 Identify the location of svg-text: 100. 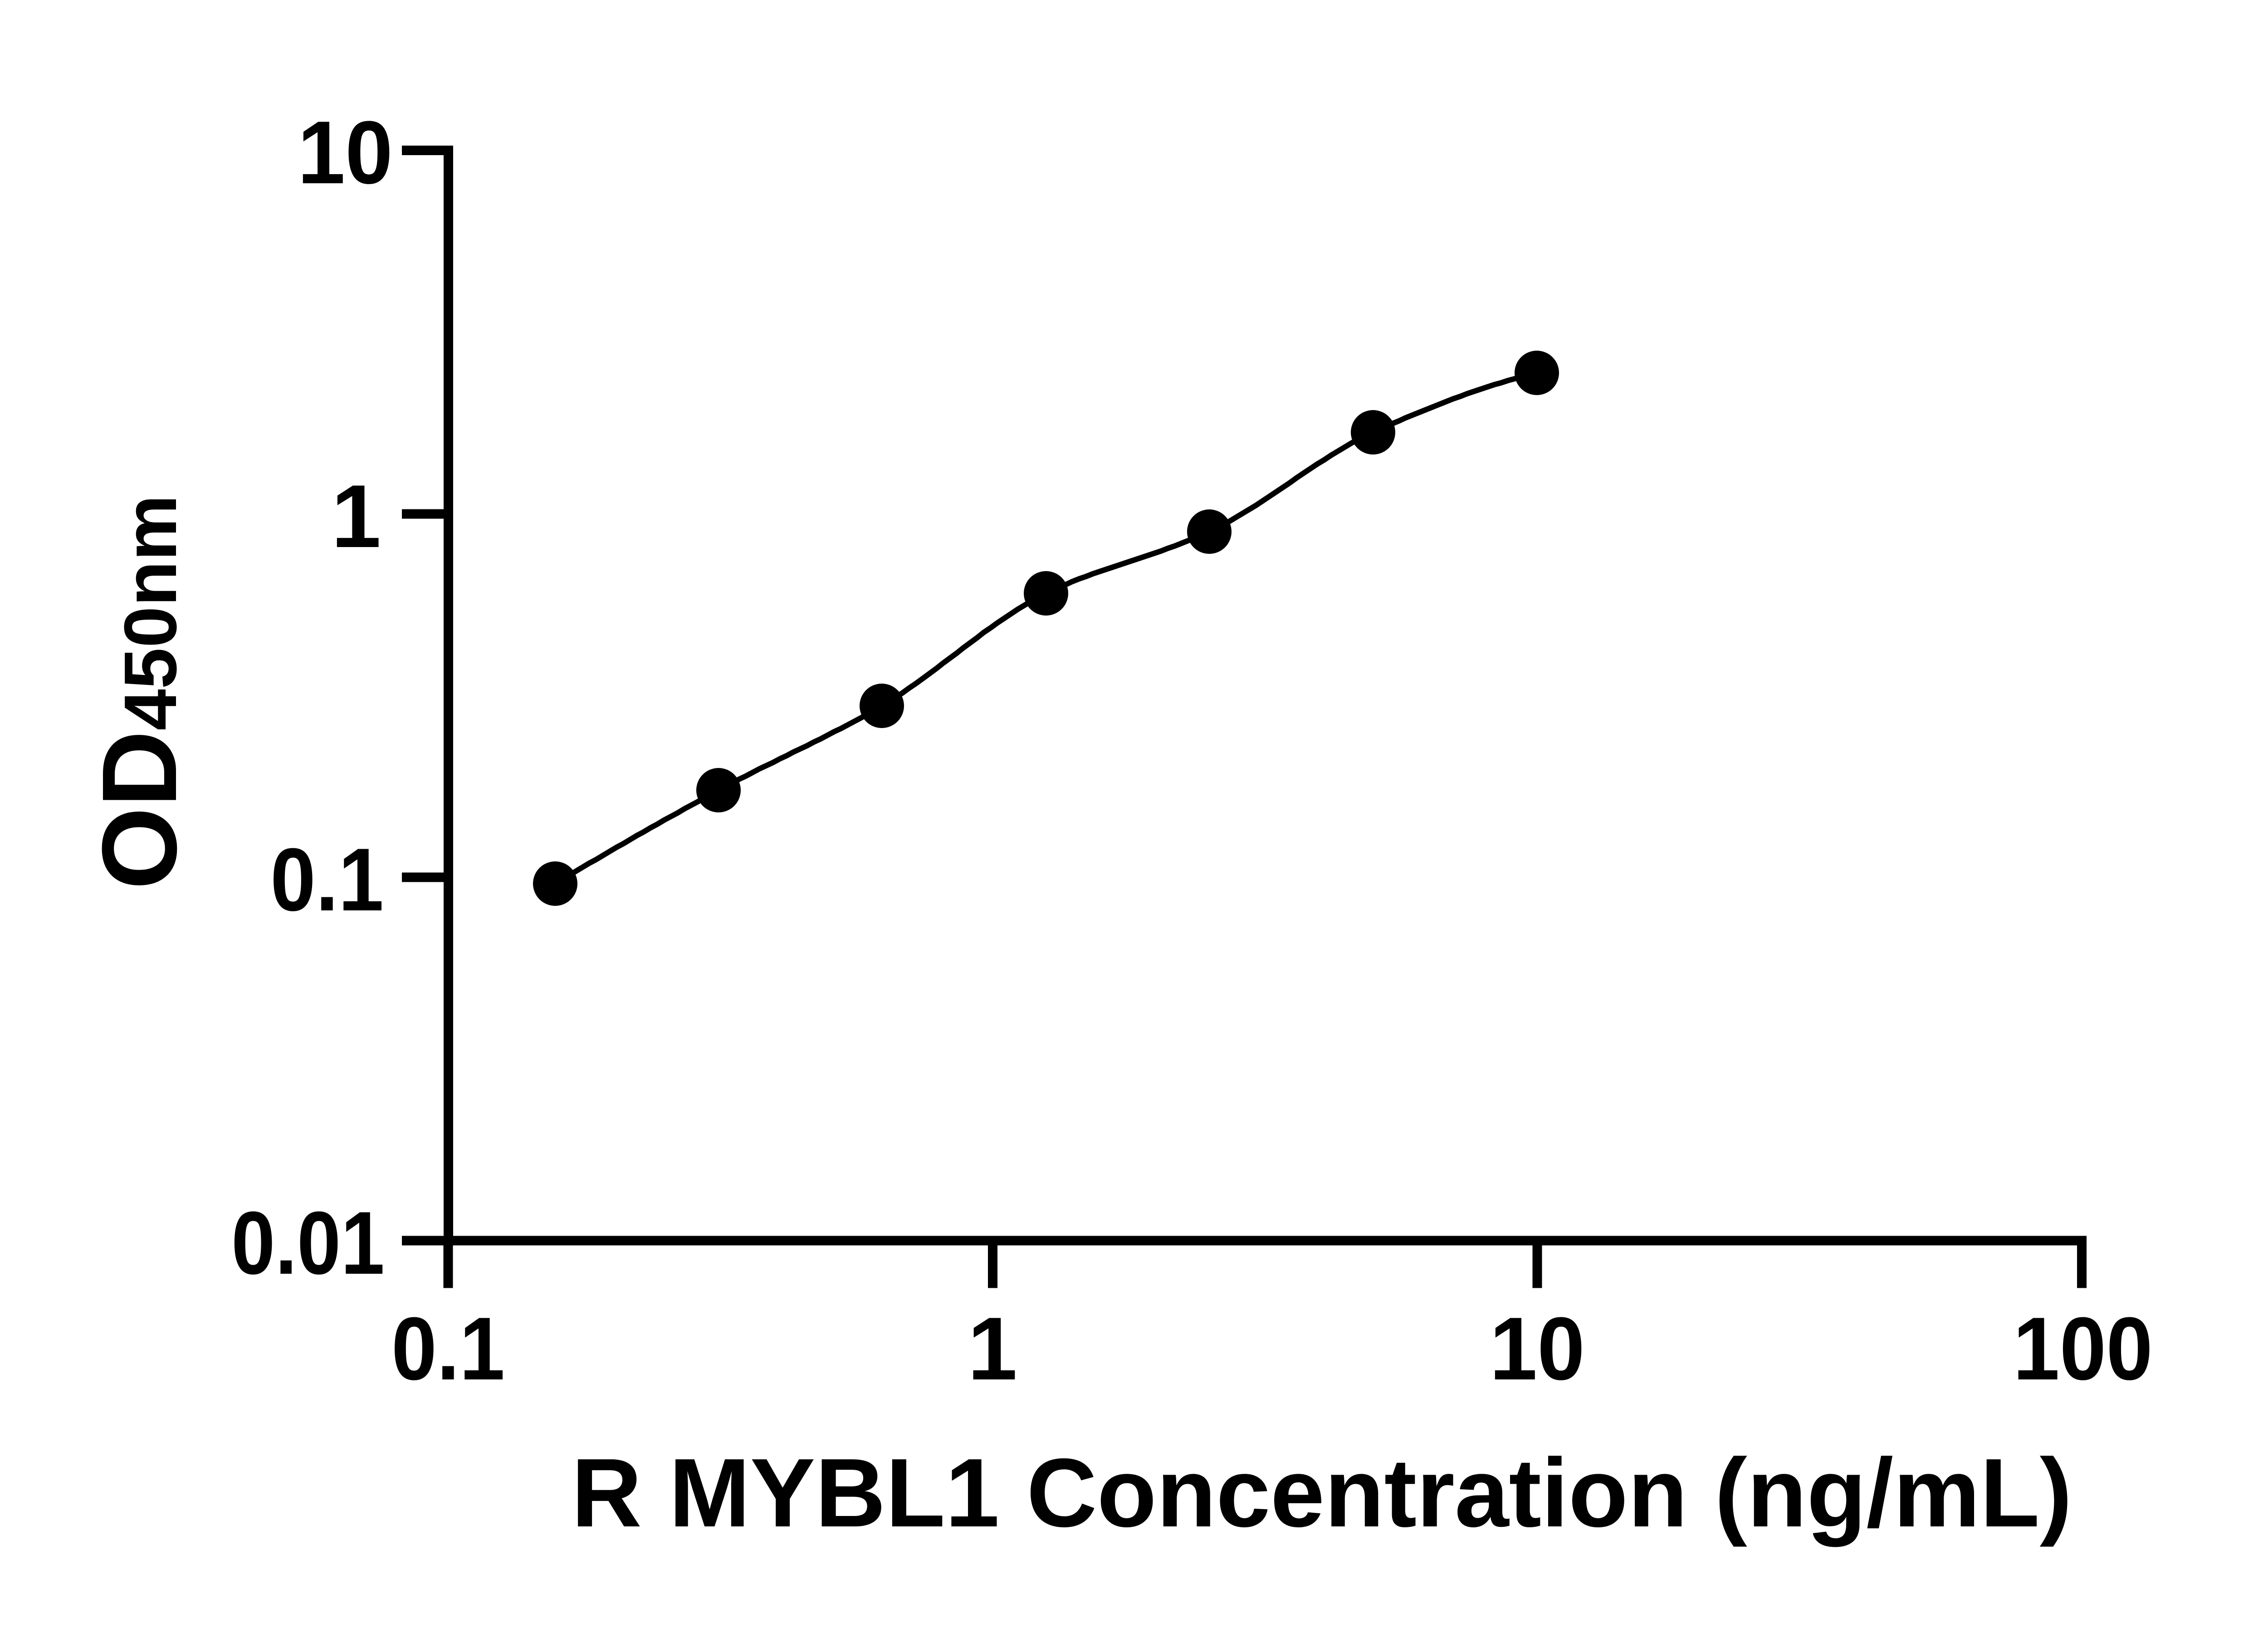
(2083, 1348).